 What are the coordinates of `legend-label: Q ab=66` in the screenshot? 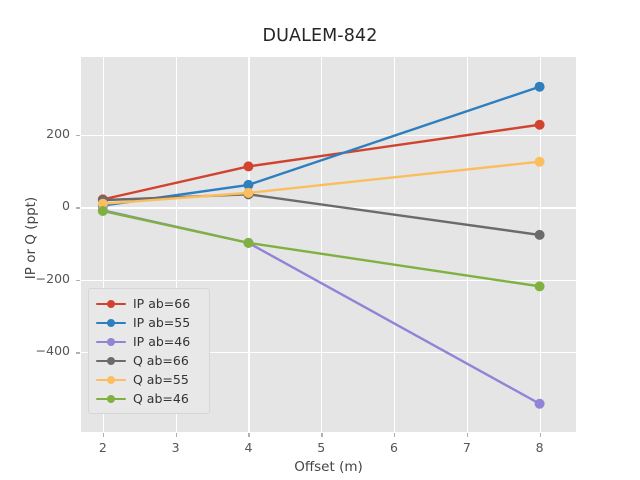 It's located at (161, 360).